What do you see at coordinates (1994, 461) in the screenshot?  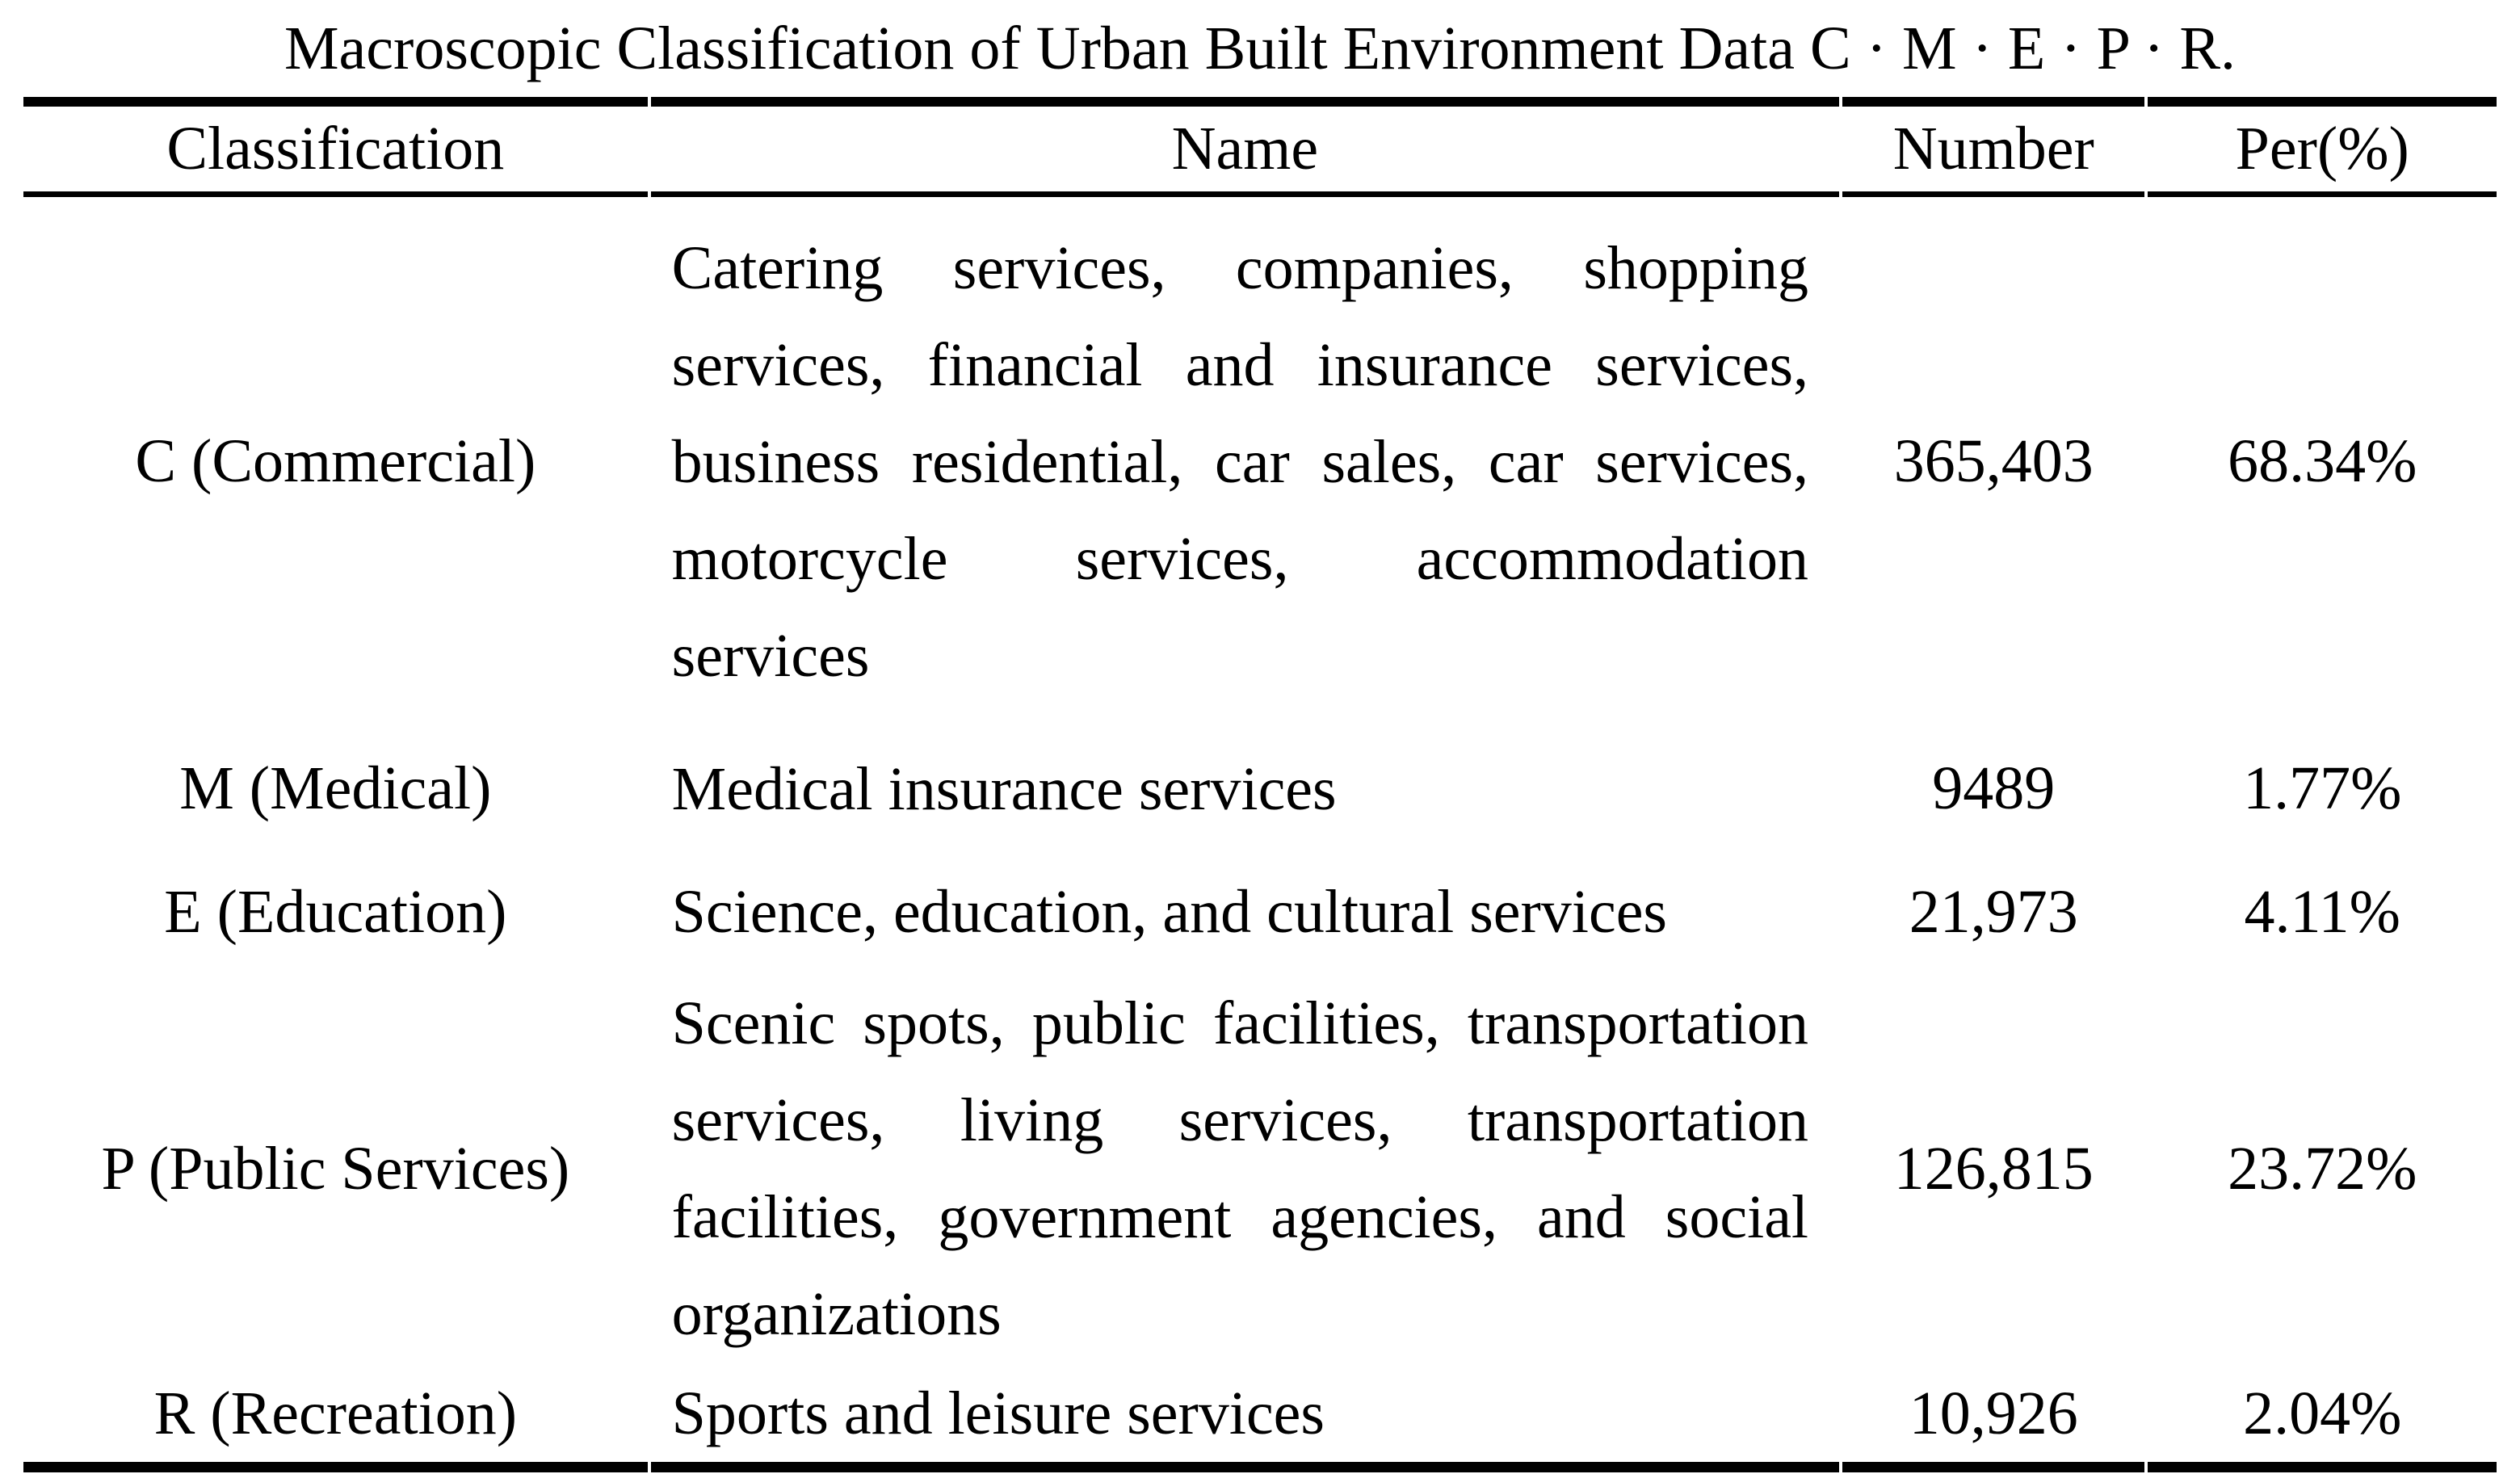 I see `number-cell: 365,403` at bounding box center [1994, 461].